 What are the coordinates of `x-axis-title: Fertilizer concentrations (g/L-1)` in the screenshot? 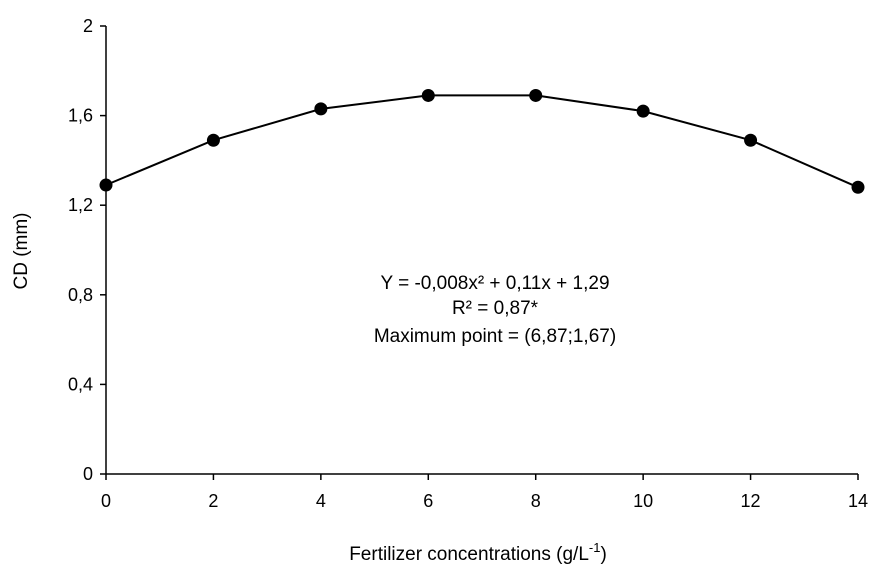 It's located at (478, 552).